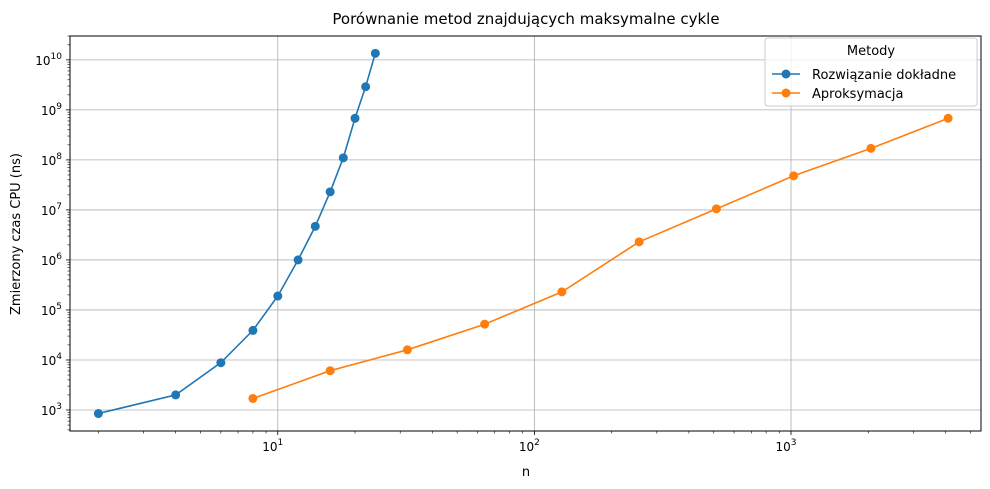 This screenshot has height=489, width=990. What do you see at coordinates (51, 260) in the screenshot?
I see `y-tick-label: 10⁶` at bounding box center [51, 260].